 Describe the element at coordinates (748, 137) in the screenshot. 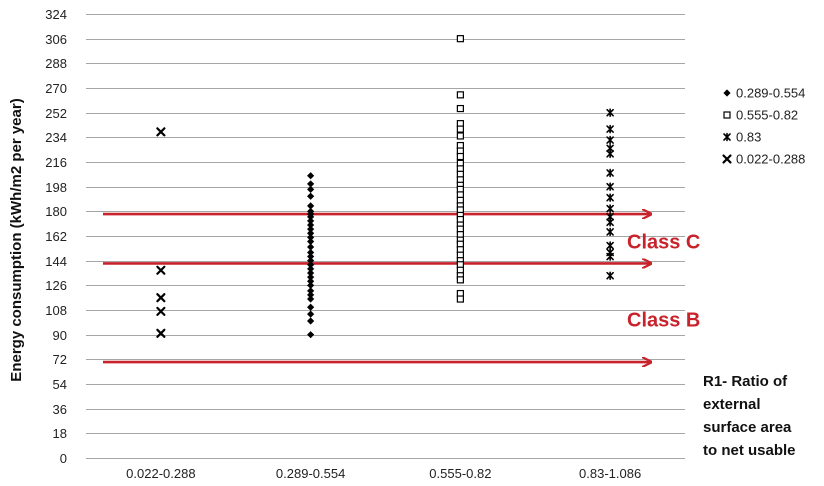

I see `legend-label: 0.83` at that location.